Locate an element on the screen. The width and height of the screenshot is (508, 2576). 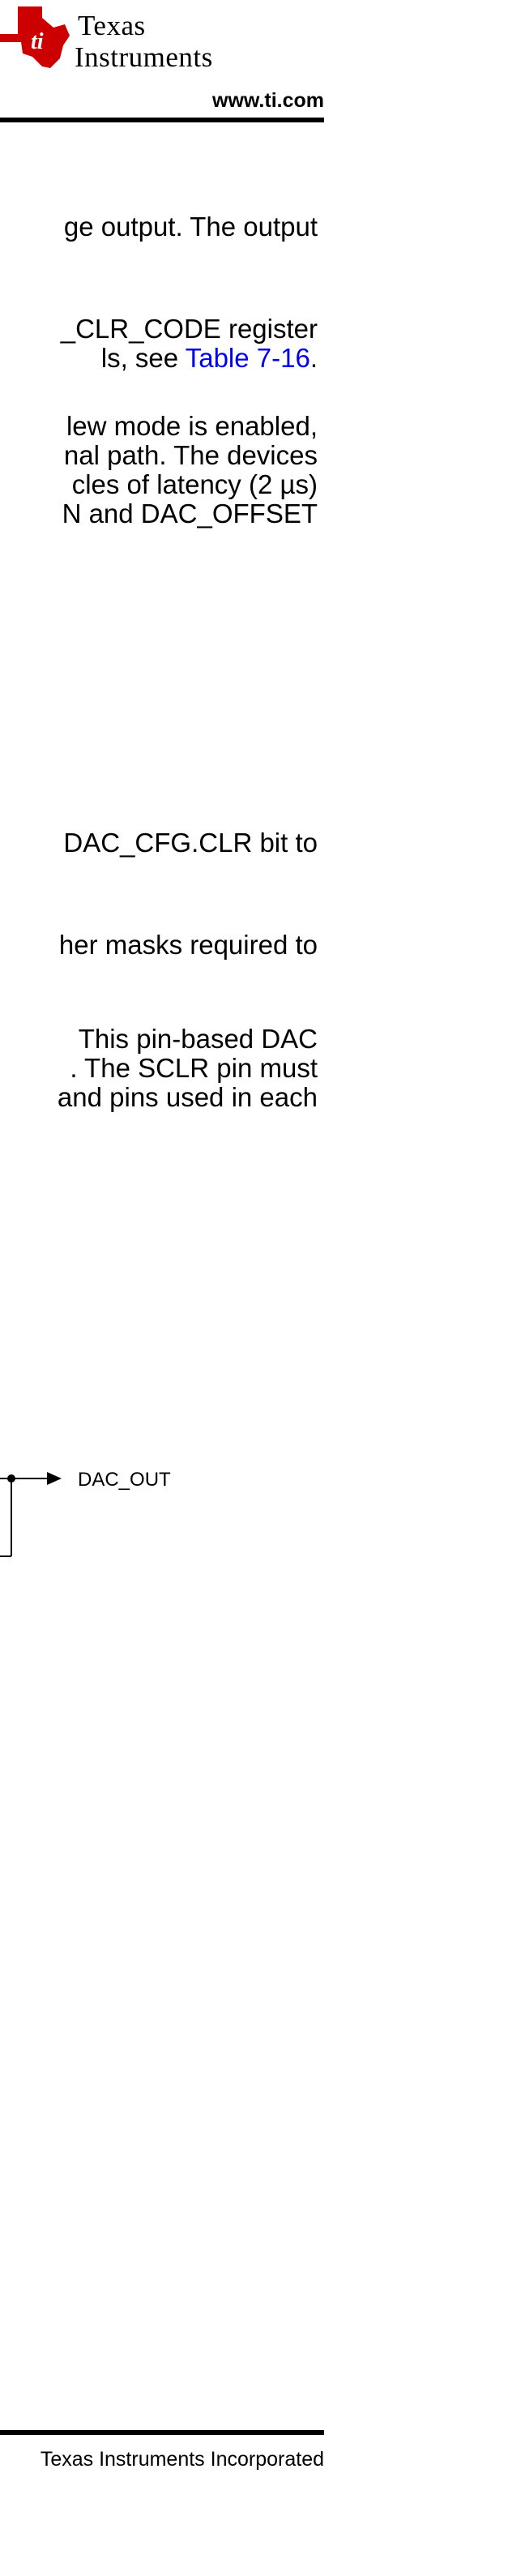
paragraph-clr-bit: DAC_CFG.CLR bit to is located at coordinates (159, 843).